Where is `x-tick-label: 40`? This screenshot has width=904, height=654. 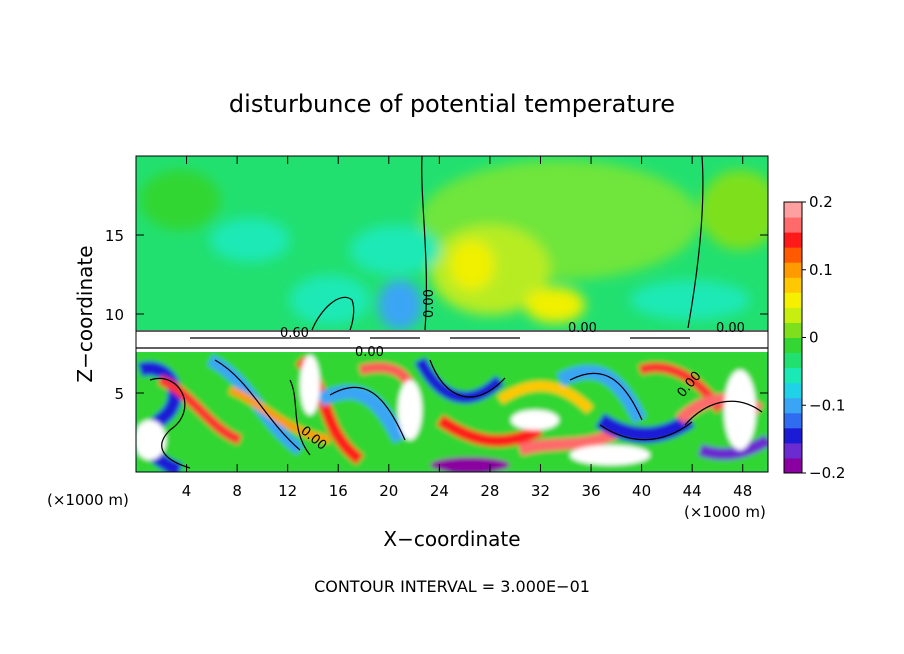 x-tick-label: 40 is located at coordinates (641, 491).